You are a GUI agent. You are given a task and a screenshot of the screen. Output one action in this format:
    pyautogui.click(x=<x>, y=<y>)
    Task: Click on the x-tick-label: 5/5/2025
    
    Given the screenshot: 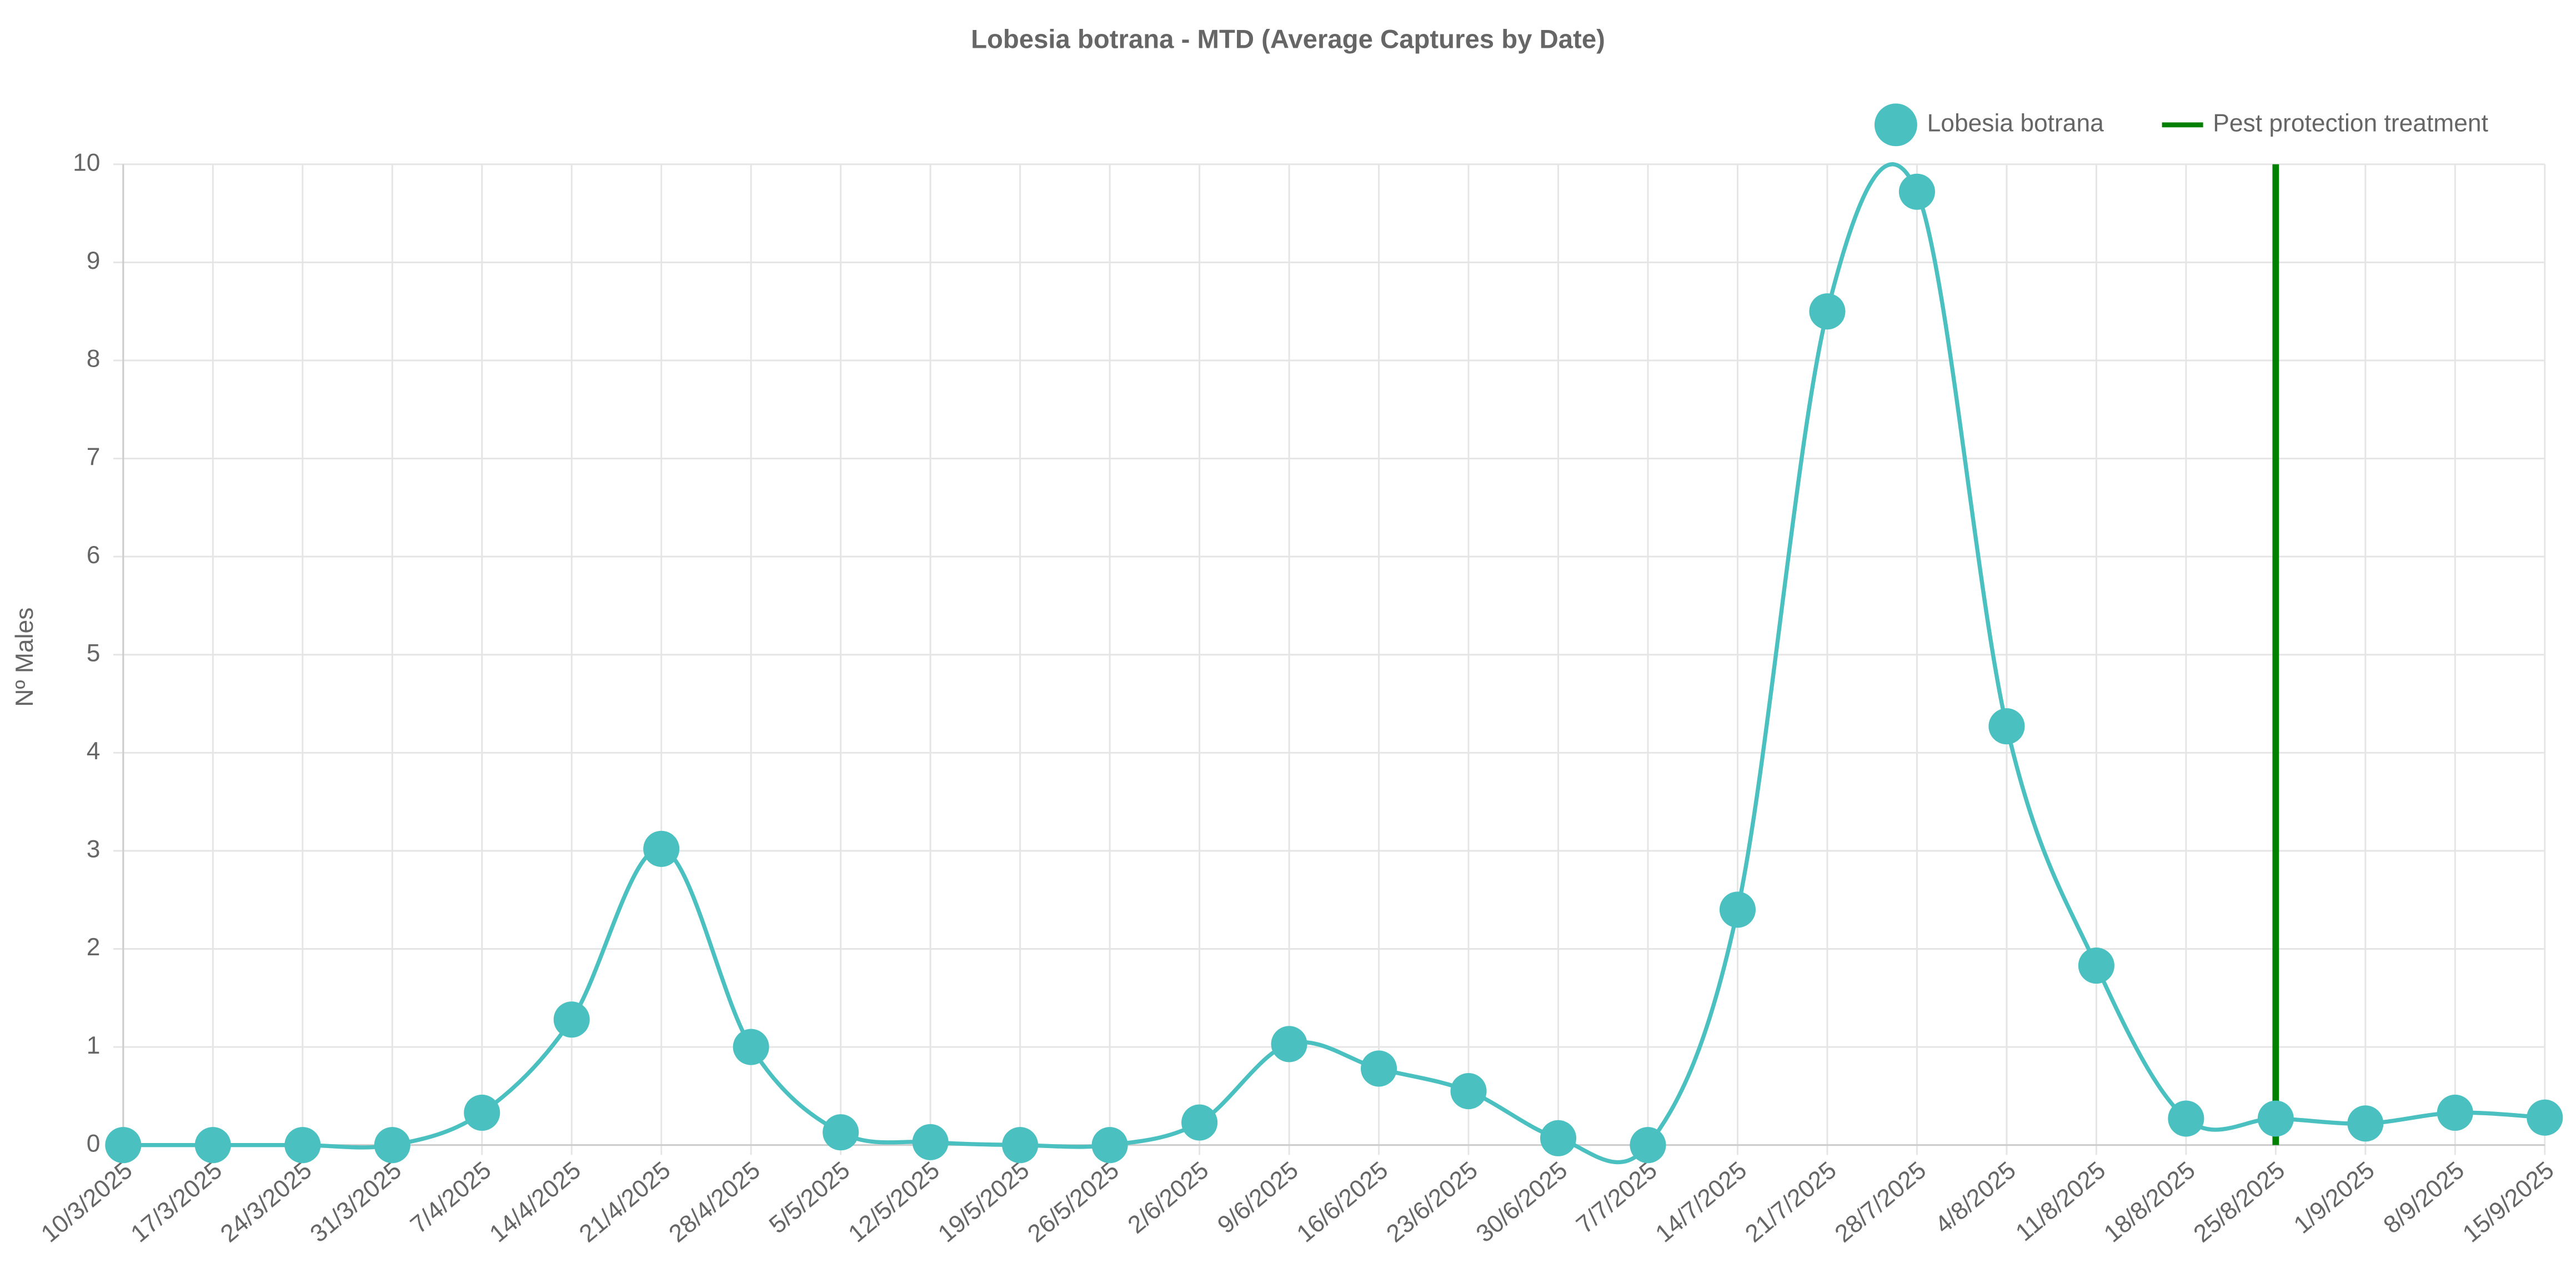 What is the action you would take?
    pyautogui.click(x=810, y=1198)
    